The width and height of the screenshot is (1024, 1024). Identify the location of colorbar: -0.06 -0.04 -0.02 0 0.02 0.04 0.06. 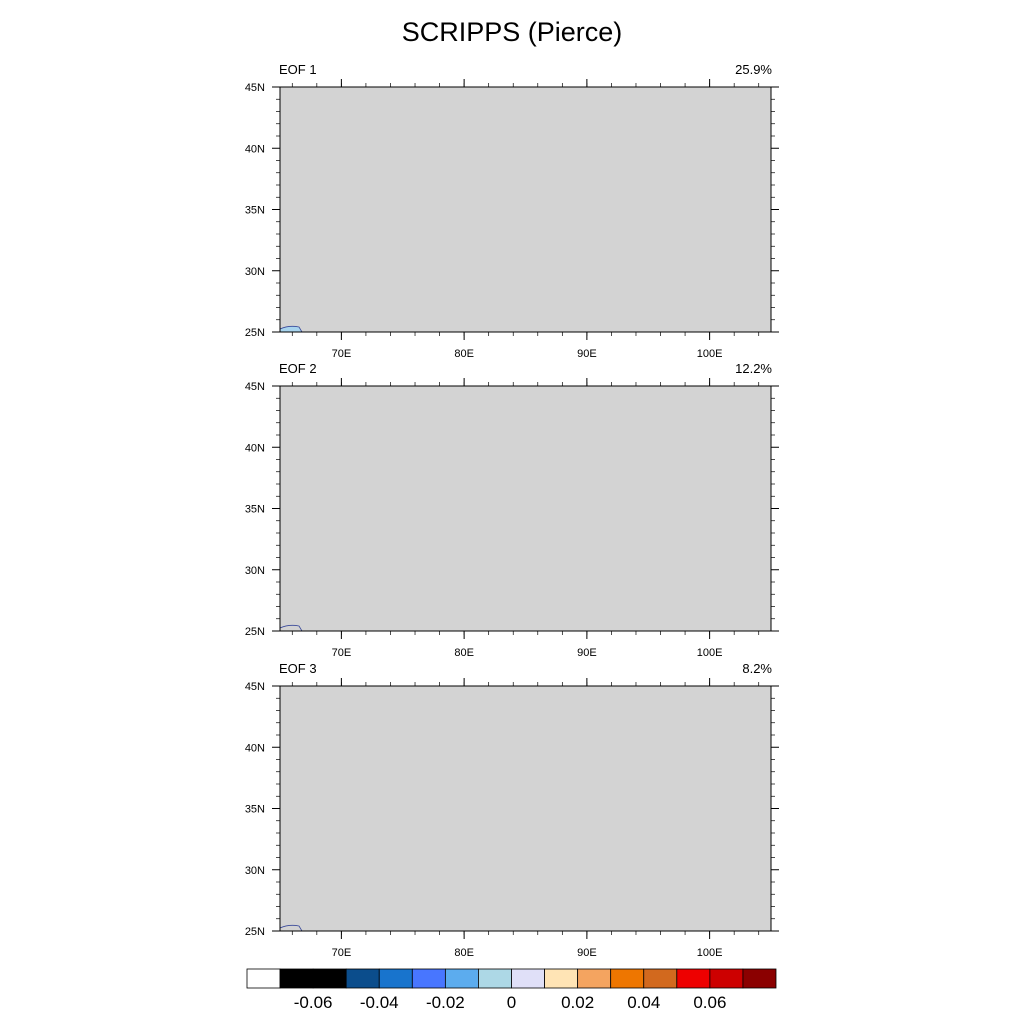
(511, 990).